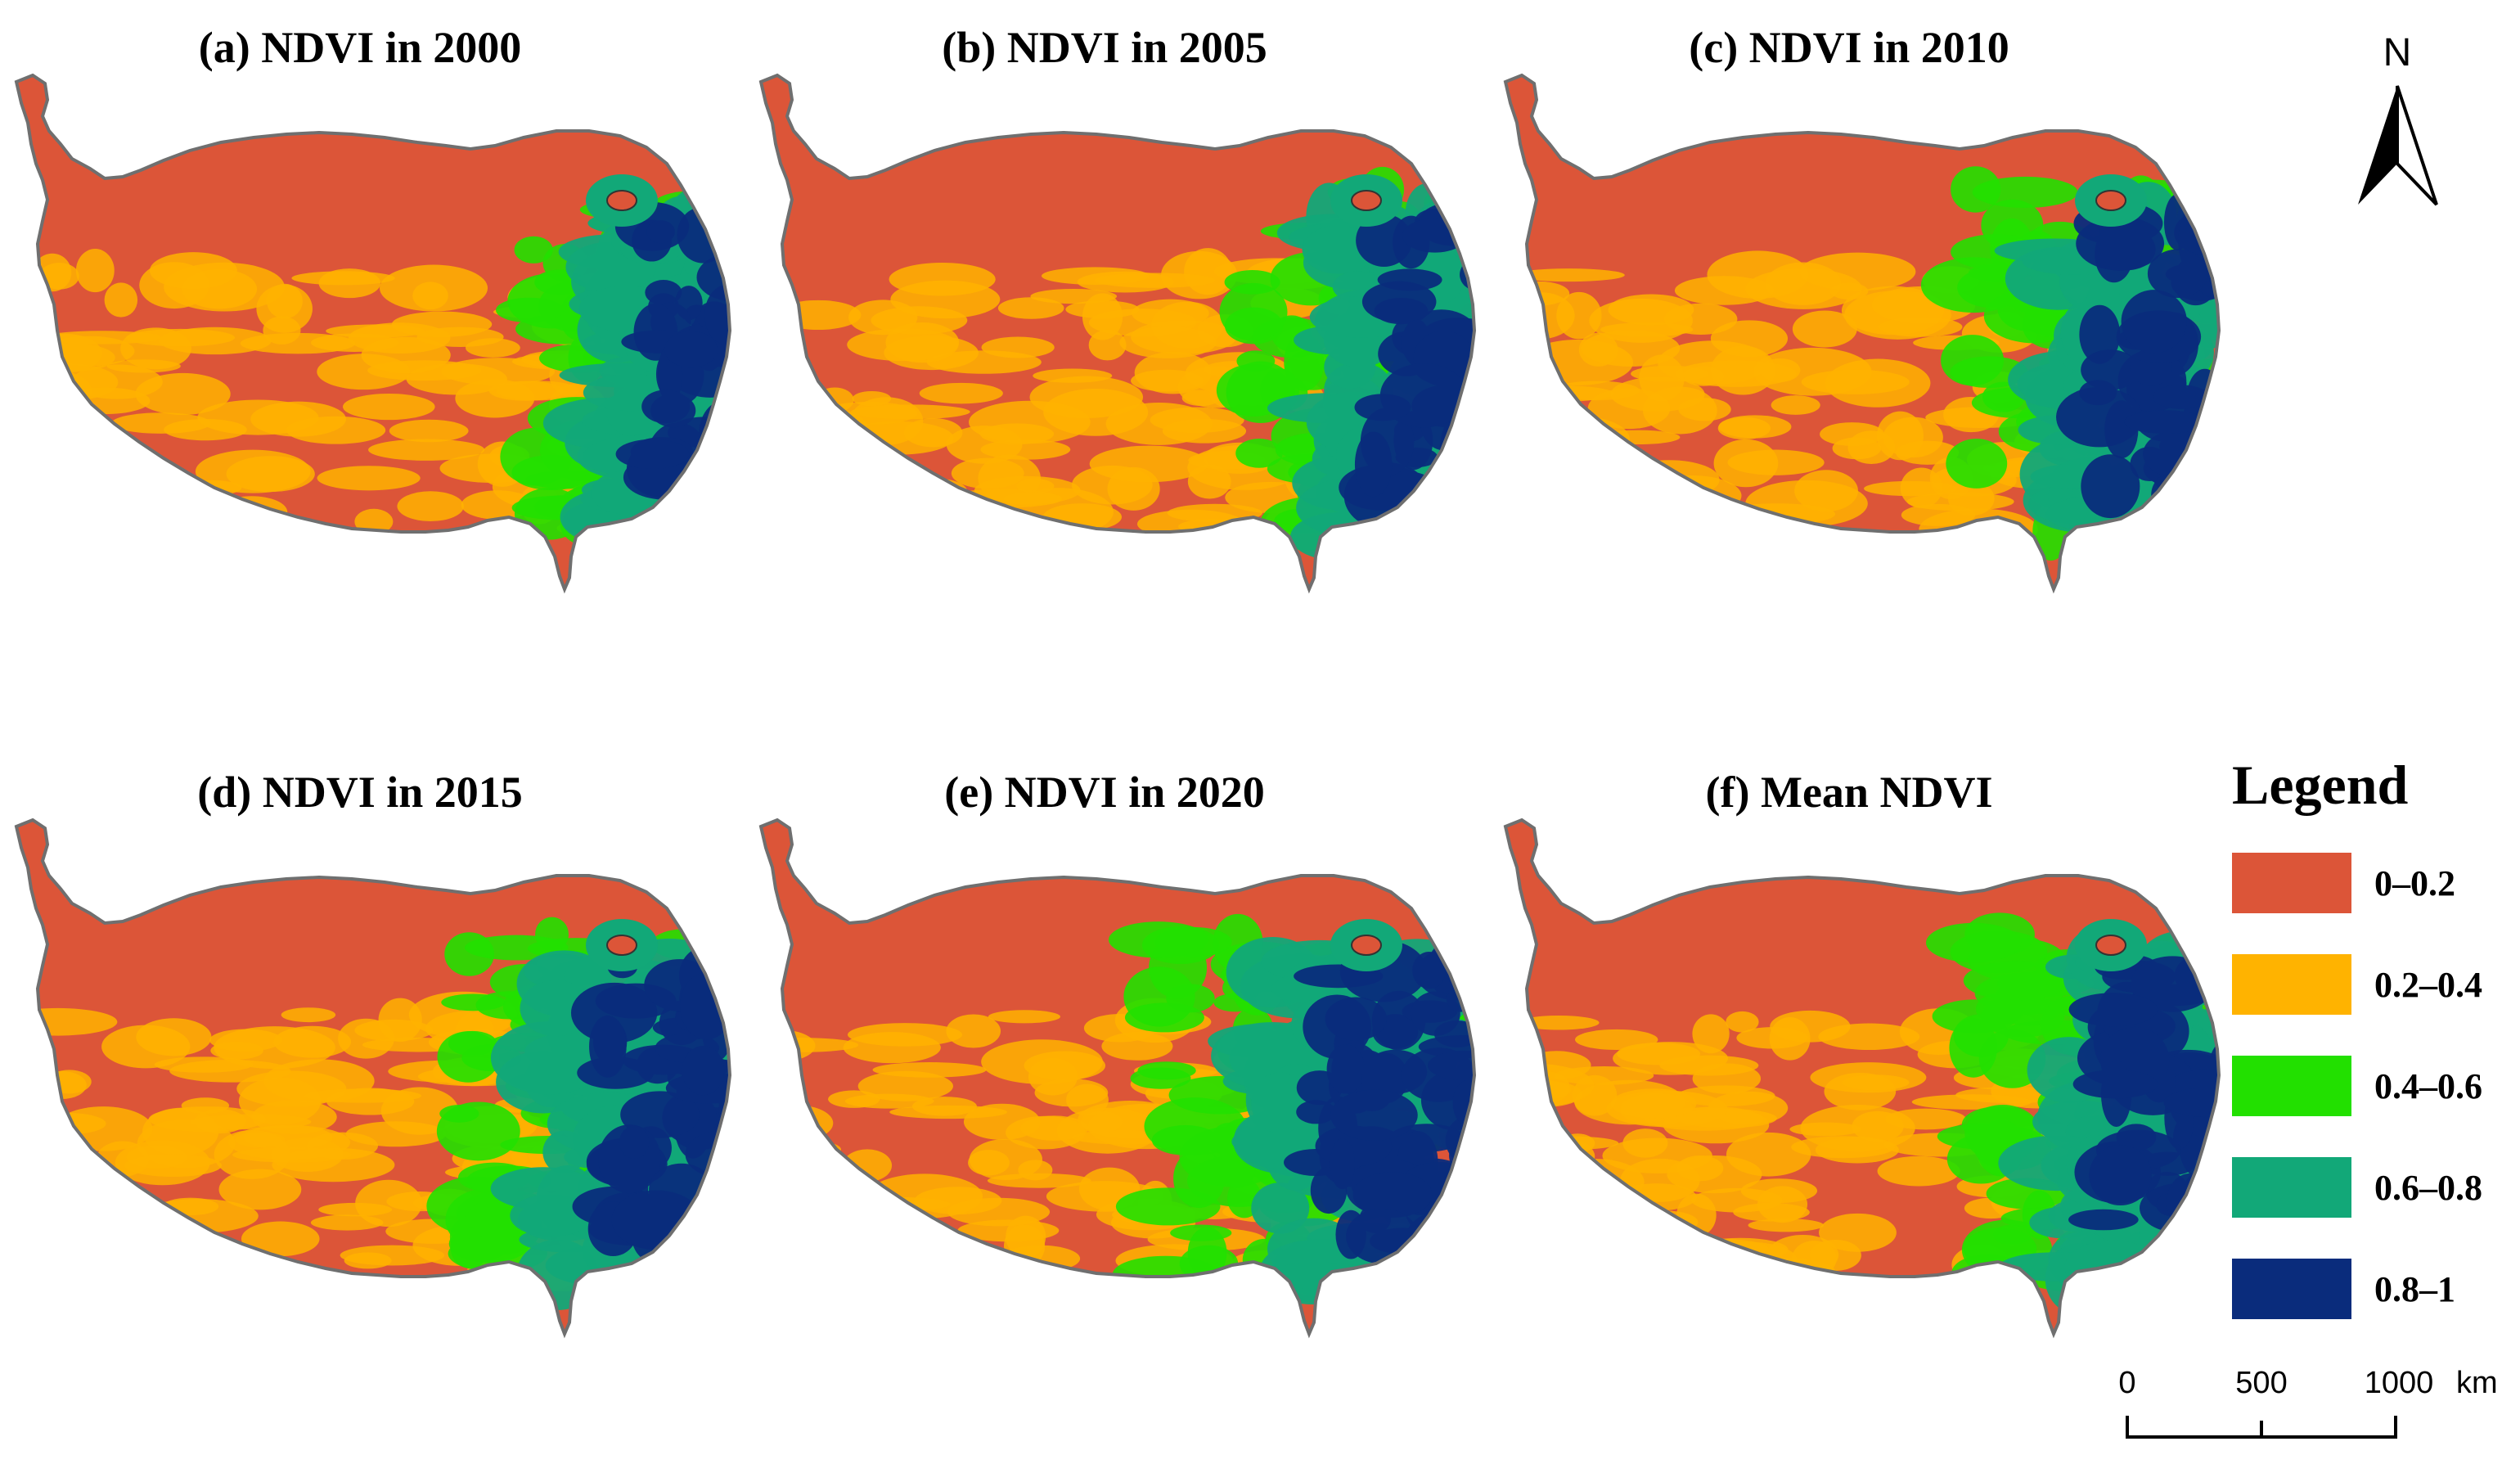 This screenshot has height=1473, width=2520. I want to click on map-panel-e: (e) NDVI in 2020, so click(1118, 1052).